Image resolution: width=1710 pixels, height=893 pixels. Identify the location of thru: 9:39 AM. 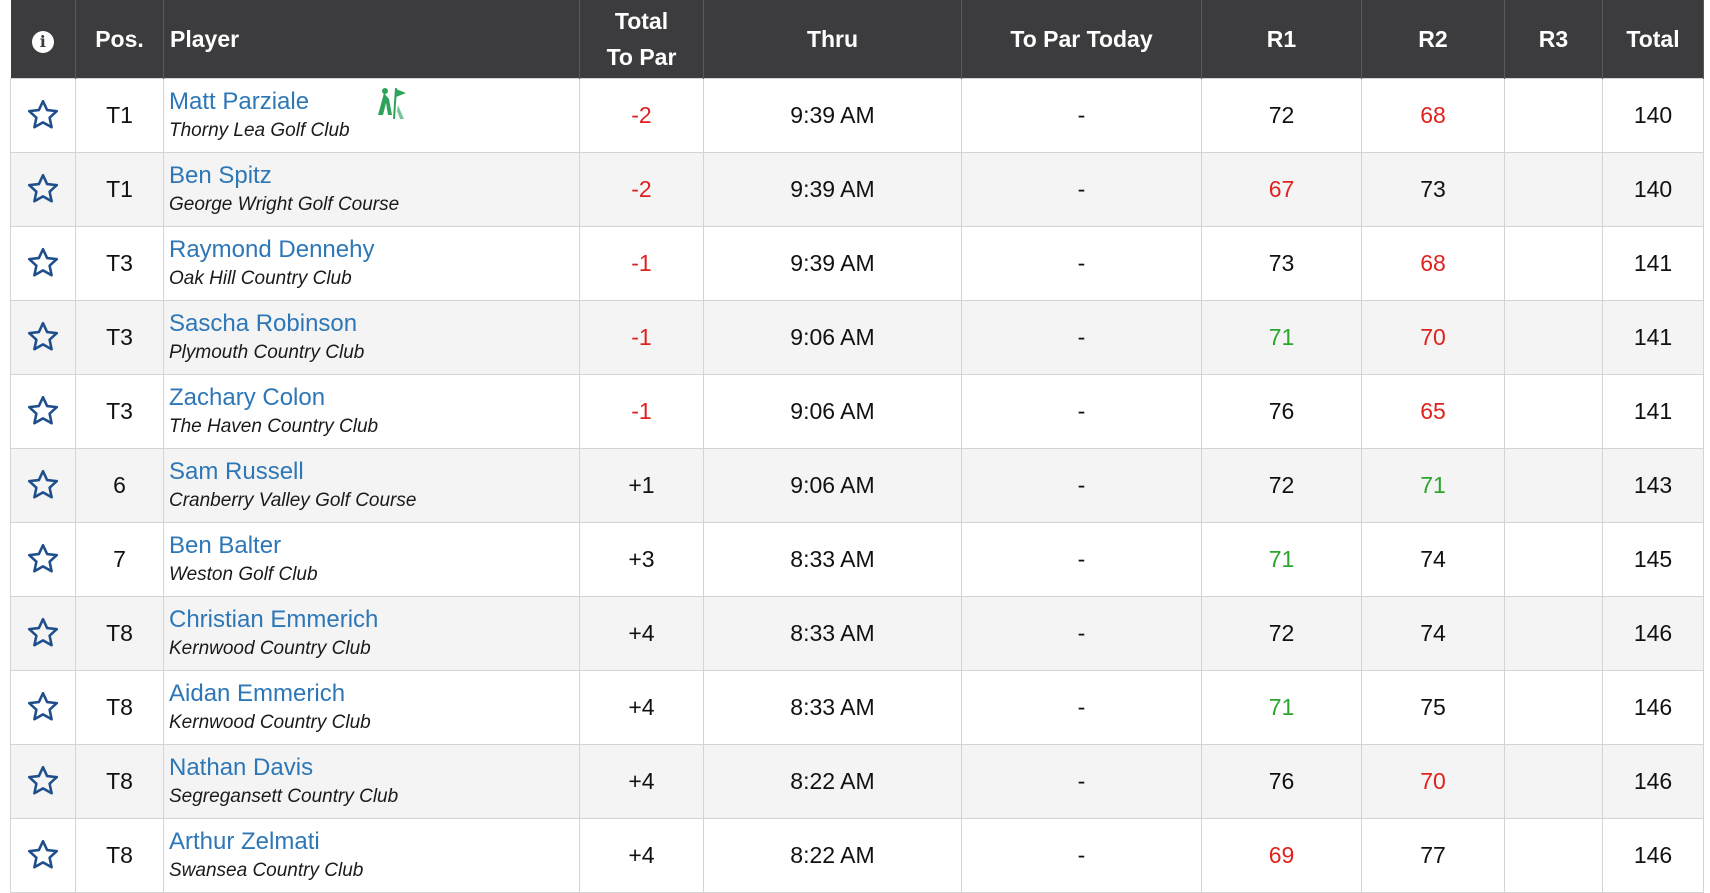
(832, 115).